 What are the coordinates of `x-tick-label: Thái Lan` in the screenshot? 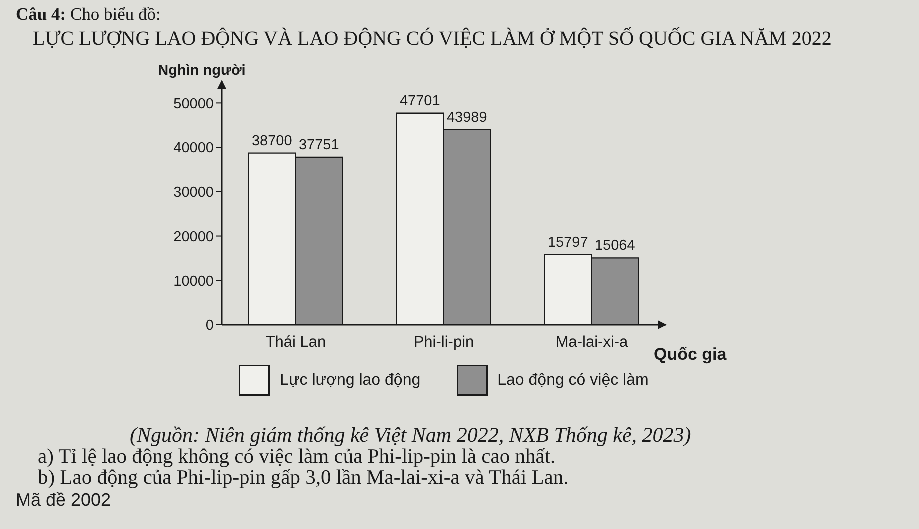 It's located at (296, 343).